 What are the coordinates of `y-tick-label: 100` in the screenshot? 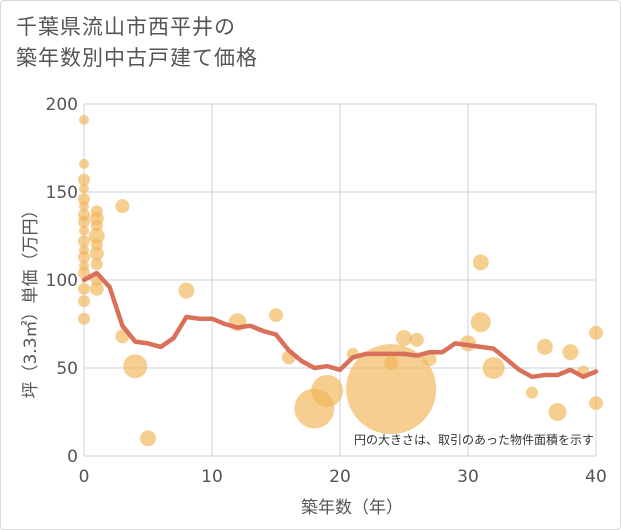 It's located at (62, 281).